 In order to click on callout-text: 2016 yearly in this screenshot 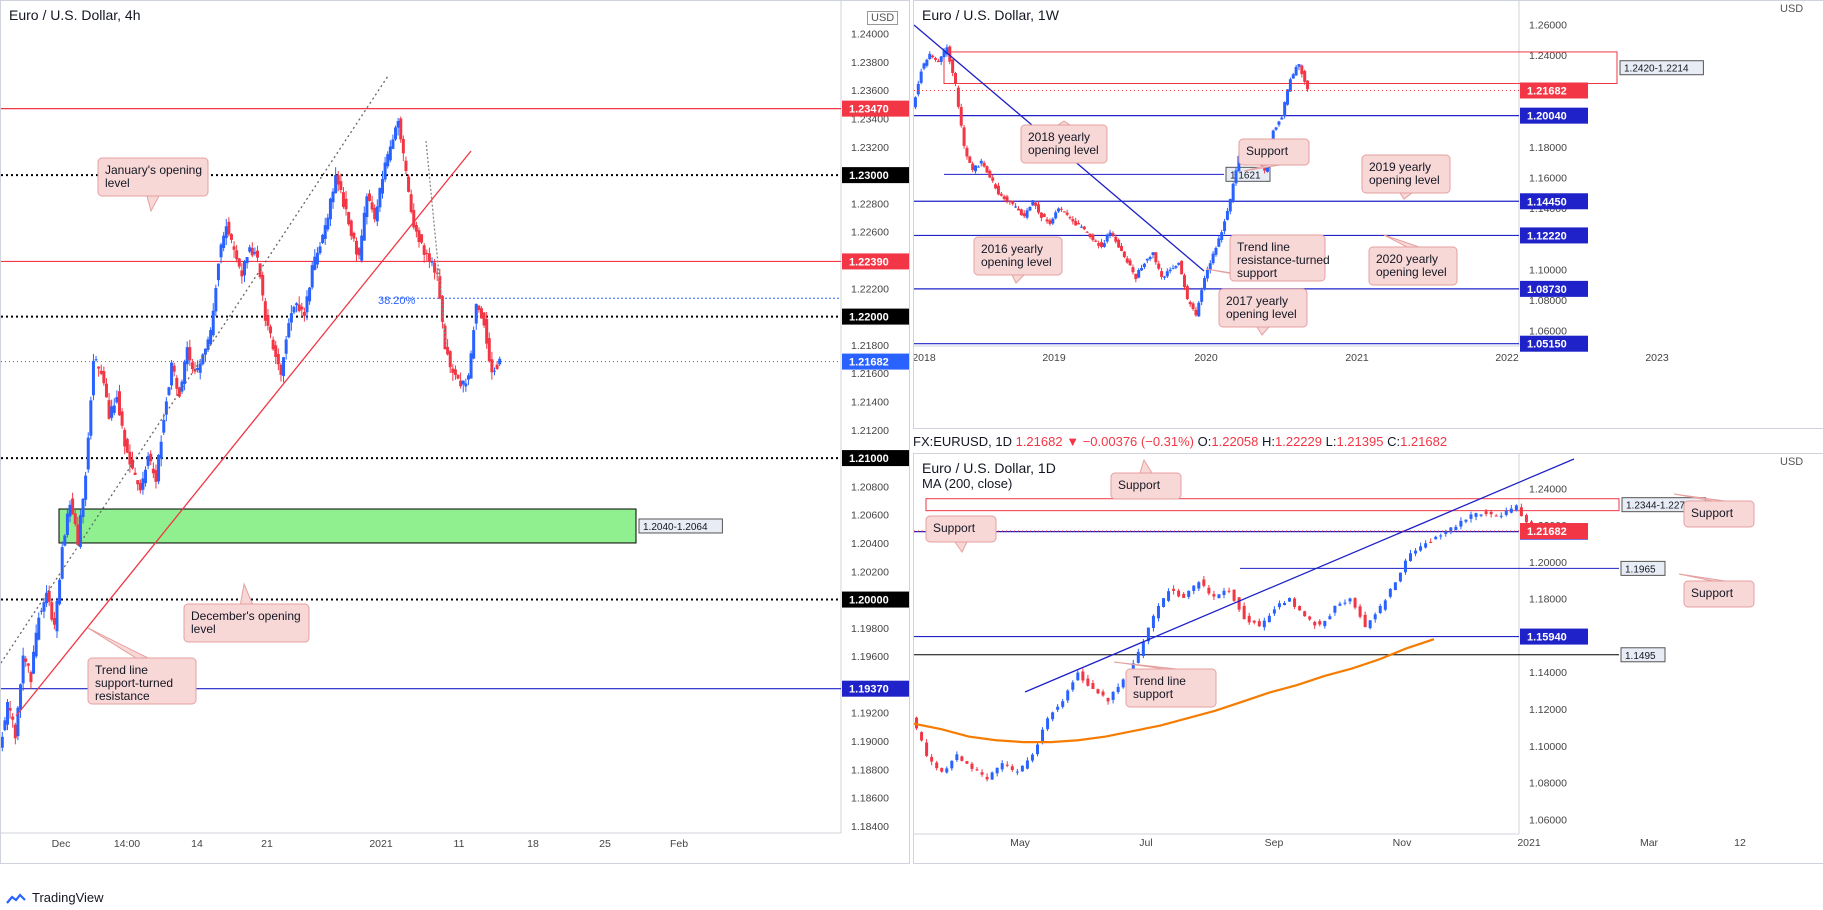, I will do `click(1012, 249)`.